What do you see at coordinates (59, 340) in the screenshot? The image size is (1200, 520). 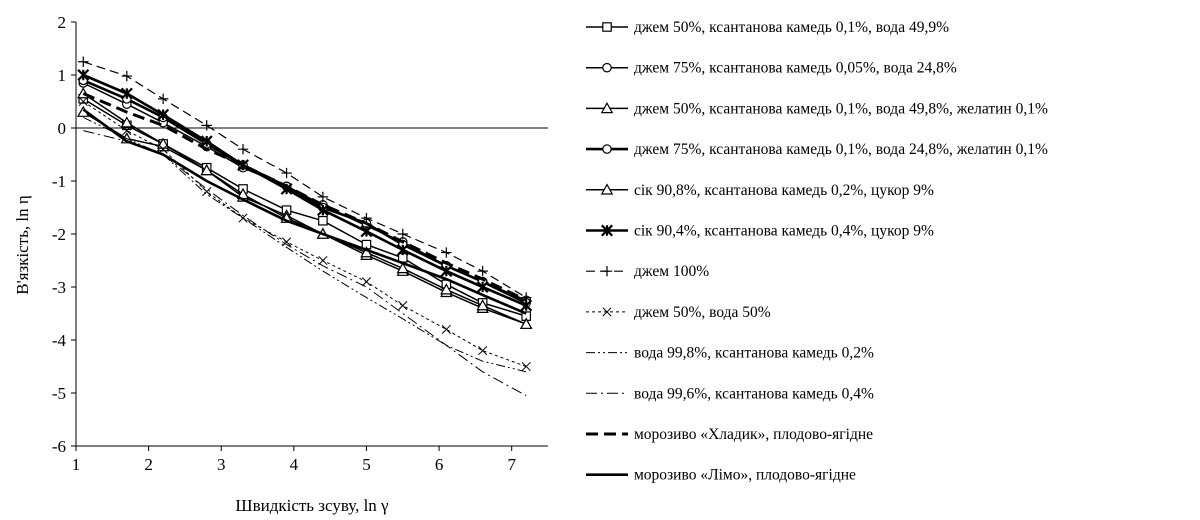 I see `y-tick-label: -4` at bounding box center [59, 340].